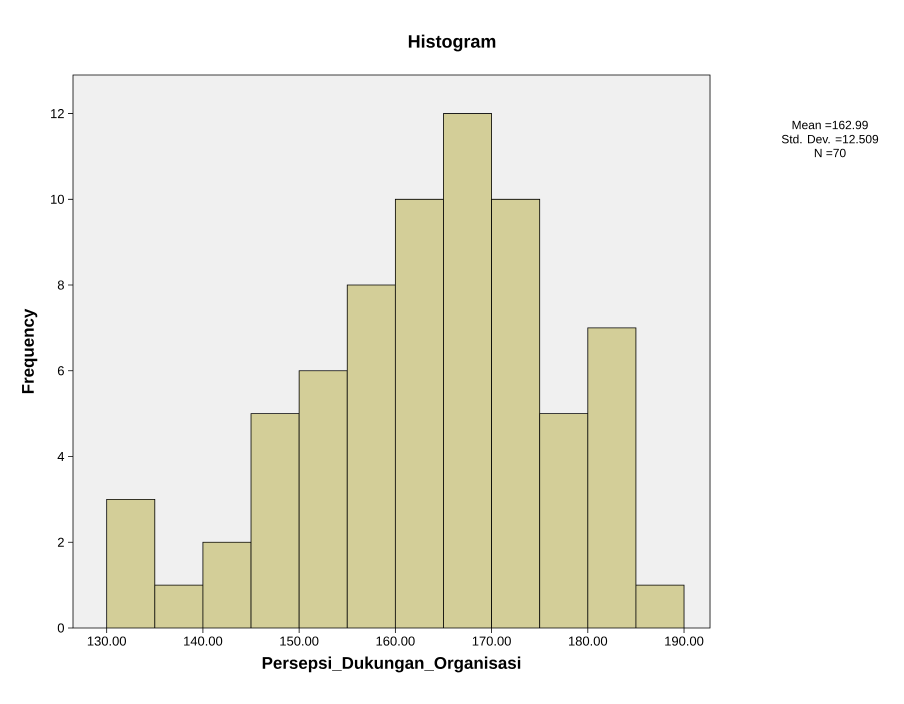 This screenshot has height=704, width=904. What do you see at coordinates (588, 641) in the screenshot?
I see `x-tick-label: 180.00` at bounding box center [588, 641].